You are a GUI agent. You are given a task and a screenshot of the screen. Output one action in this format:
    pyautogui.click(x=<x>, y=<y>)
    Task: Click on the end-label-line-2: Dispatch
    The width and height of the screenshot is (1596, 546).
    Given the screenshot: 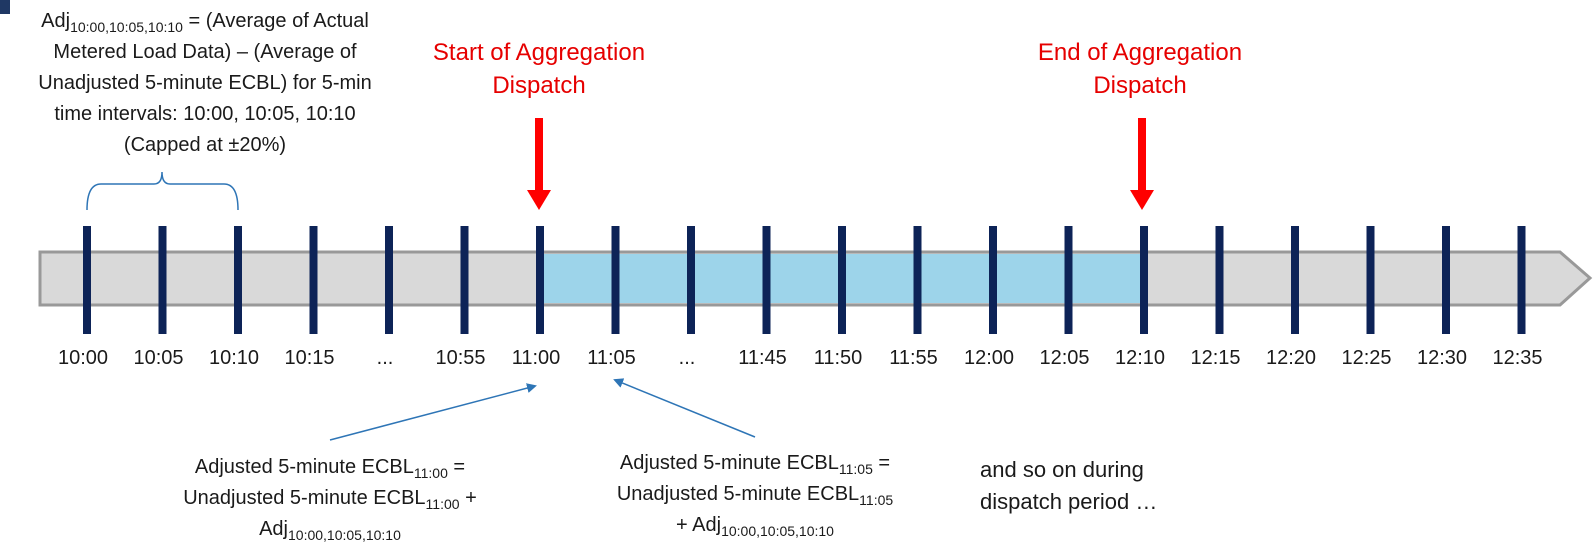 What is the action you would take?
    pyautogui.click(x=1140, y=85)
    